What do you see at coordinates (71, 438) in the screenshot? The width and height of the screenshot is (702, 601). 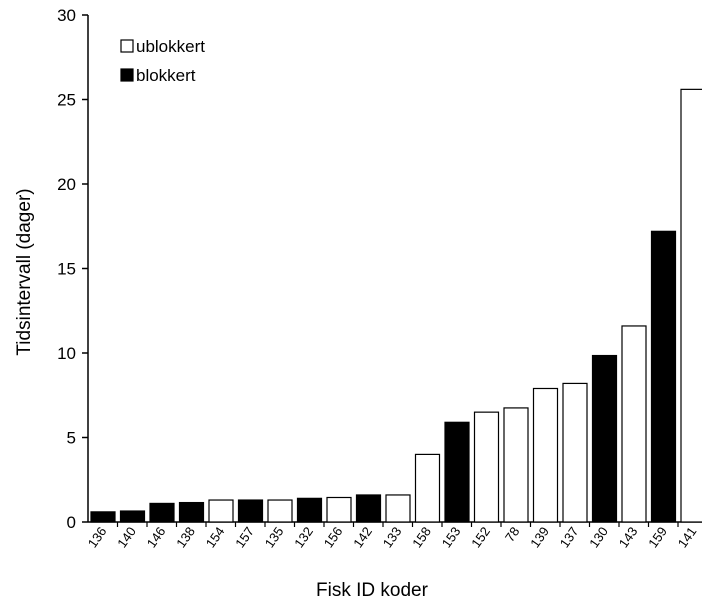 I see `y-tick-label: 5` at bounding box center [71, 438].